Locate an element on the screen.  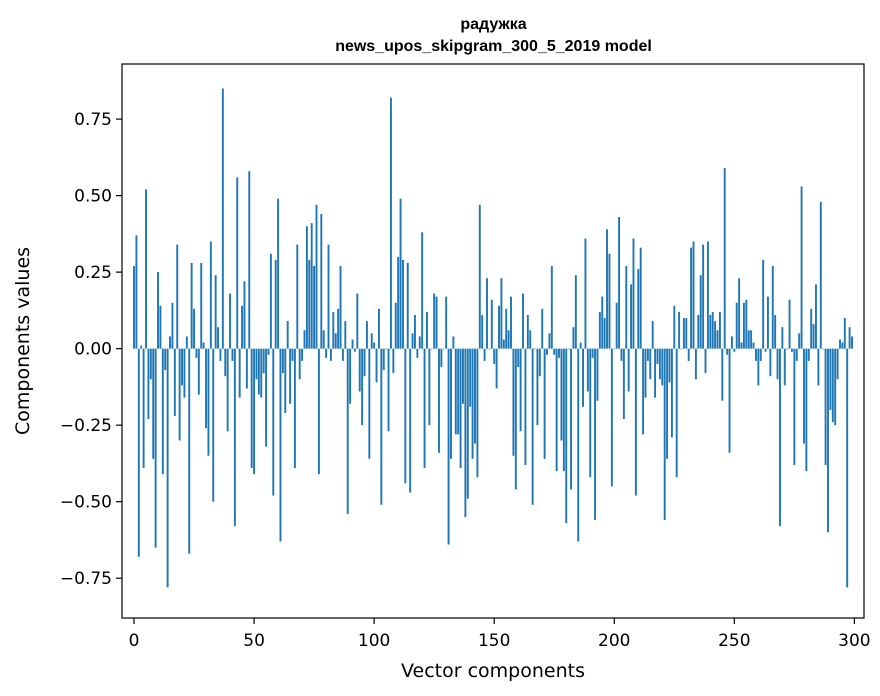
chart-subtitle: news_upos_skipgram_300_5_2019 model is located at coordinates (493, 46).